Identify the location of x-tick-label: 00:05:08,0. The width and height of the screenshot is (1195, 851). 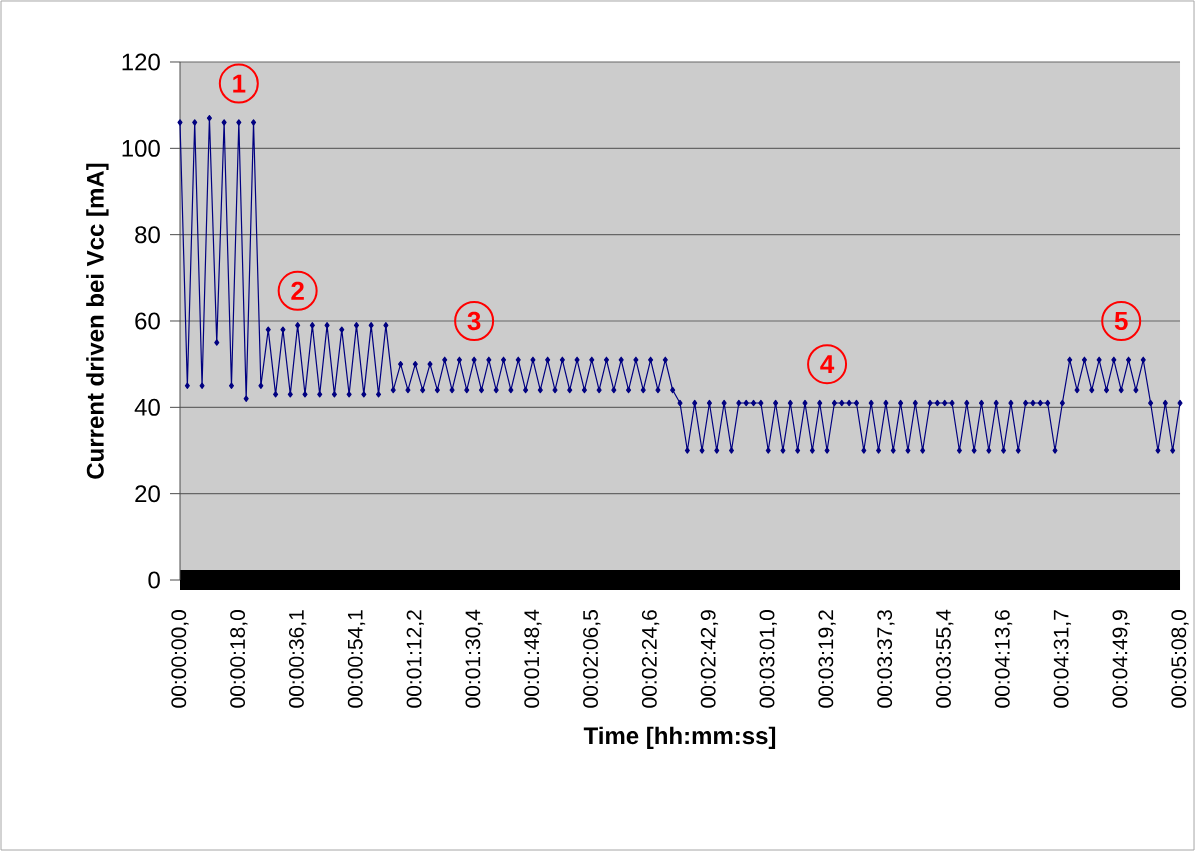
(1180, 659).